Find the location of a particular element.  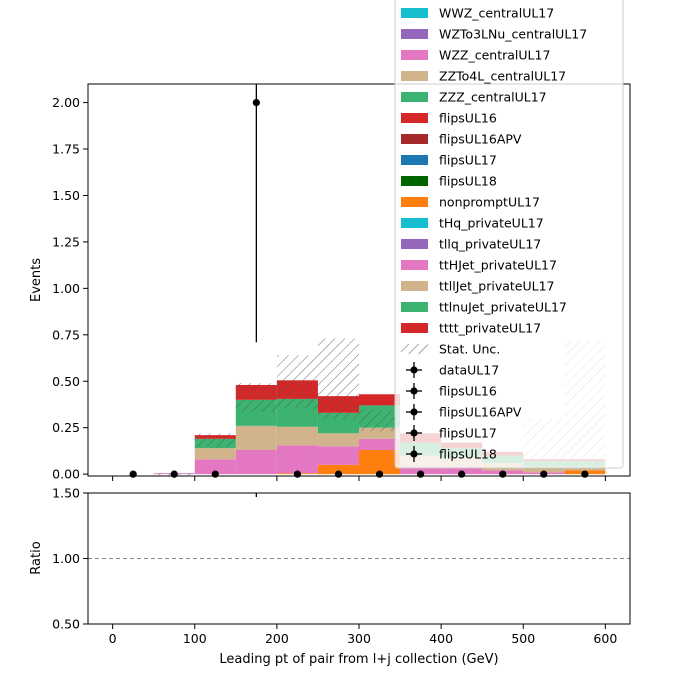

legend-label: tttt_privateUL17 is located at coordinates (490, 328).